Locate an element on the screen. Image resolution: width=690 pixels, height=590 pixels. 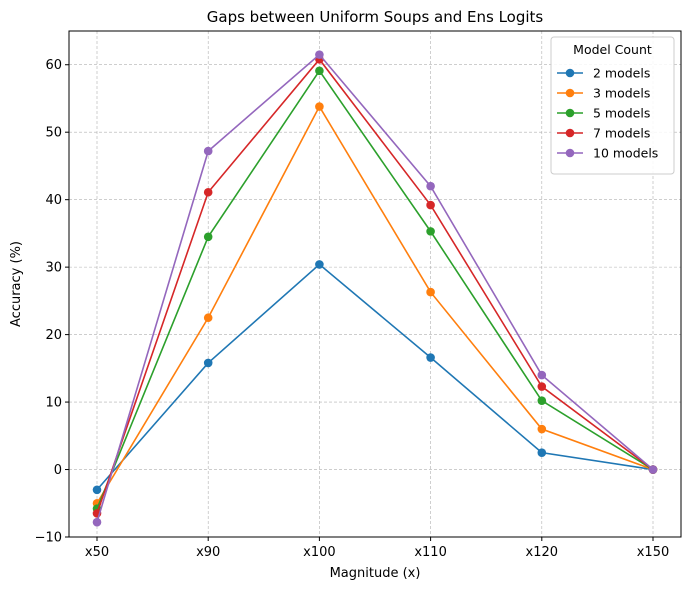
y-tick-label: 0 is located at coordinates (58, 470).